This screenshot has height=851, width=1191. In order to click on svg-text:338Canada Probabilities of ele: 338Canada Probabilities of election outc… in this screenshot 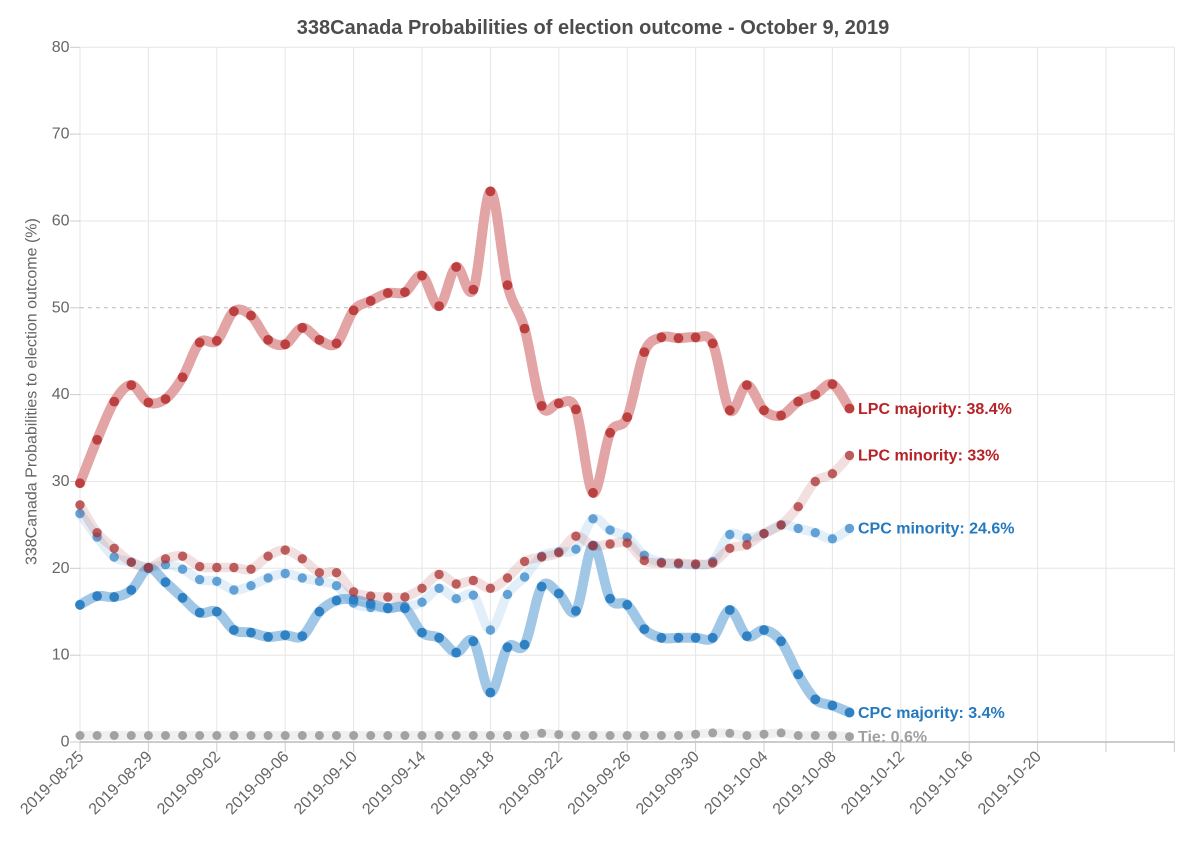, I will do `click(593, 28)`.